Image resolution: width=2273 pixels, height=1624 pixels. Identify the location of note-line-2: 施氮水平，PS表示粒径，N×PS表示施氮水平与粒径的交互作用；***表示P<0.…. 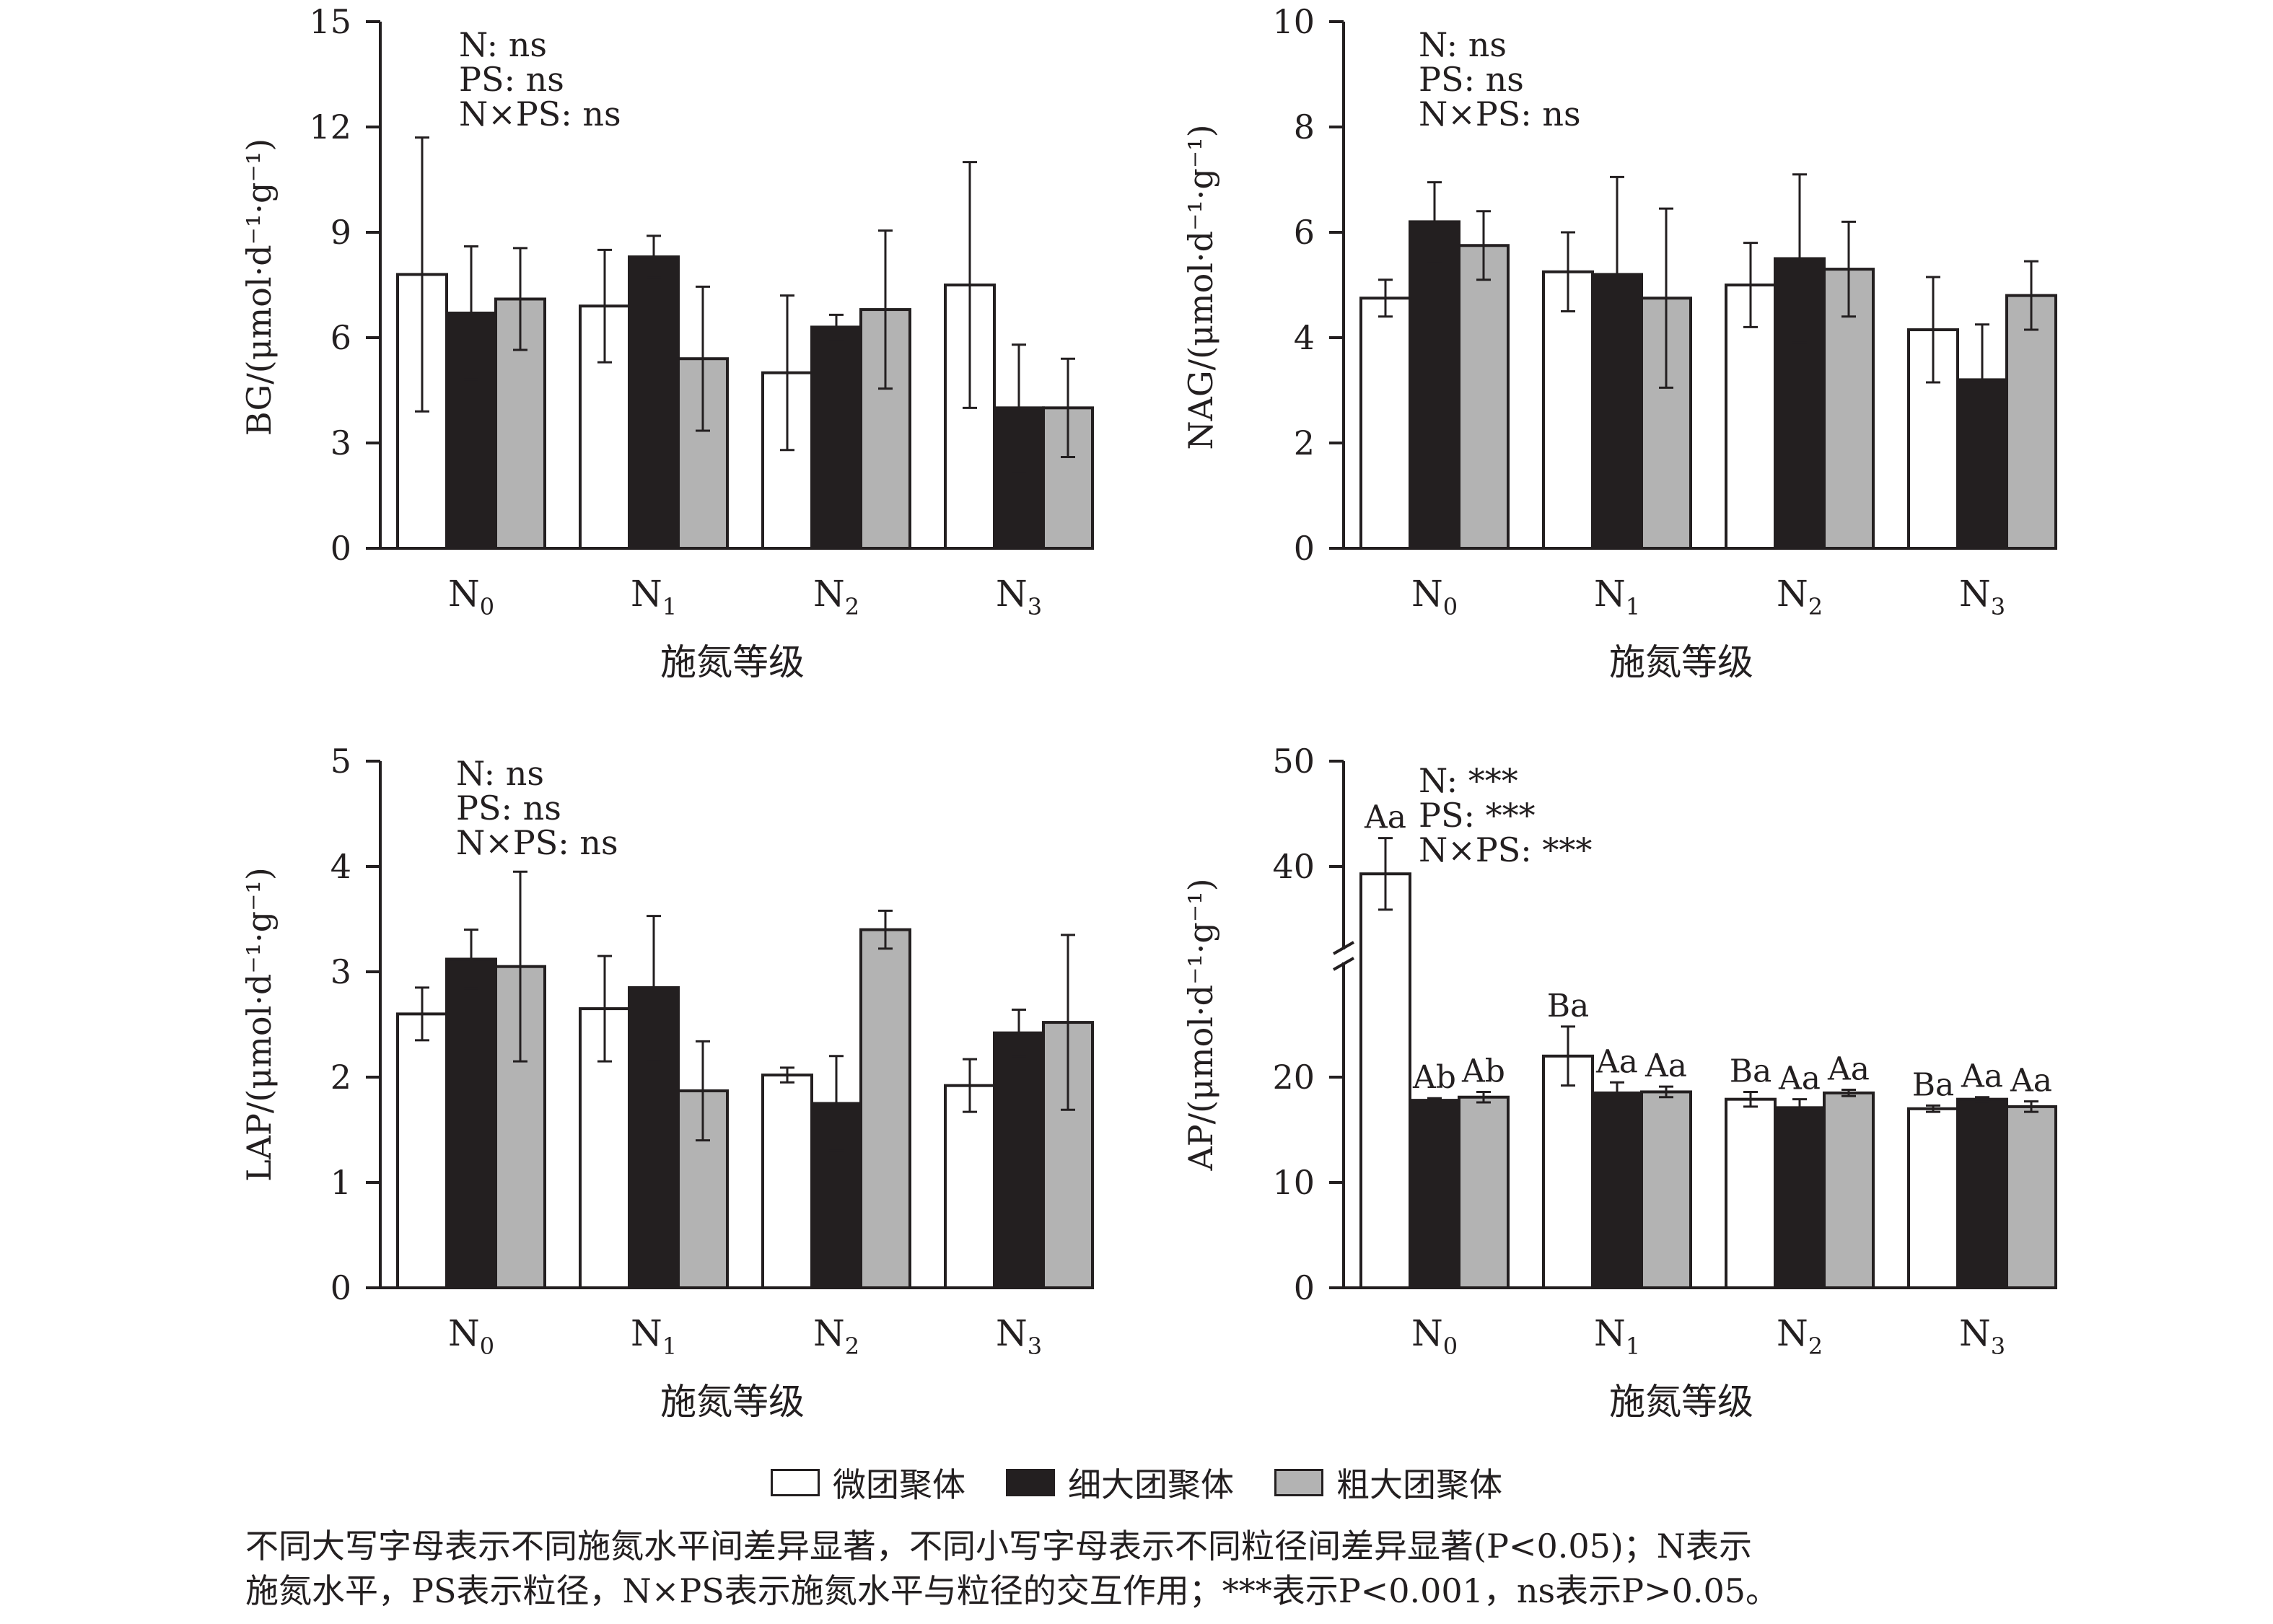
(1012, 1590).